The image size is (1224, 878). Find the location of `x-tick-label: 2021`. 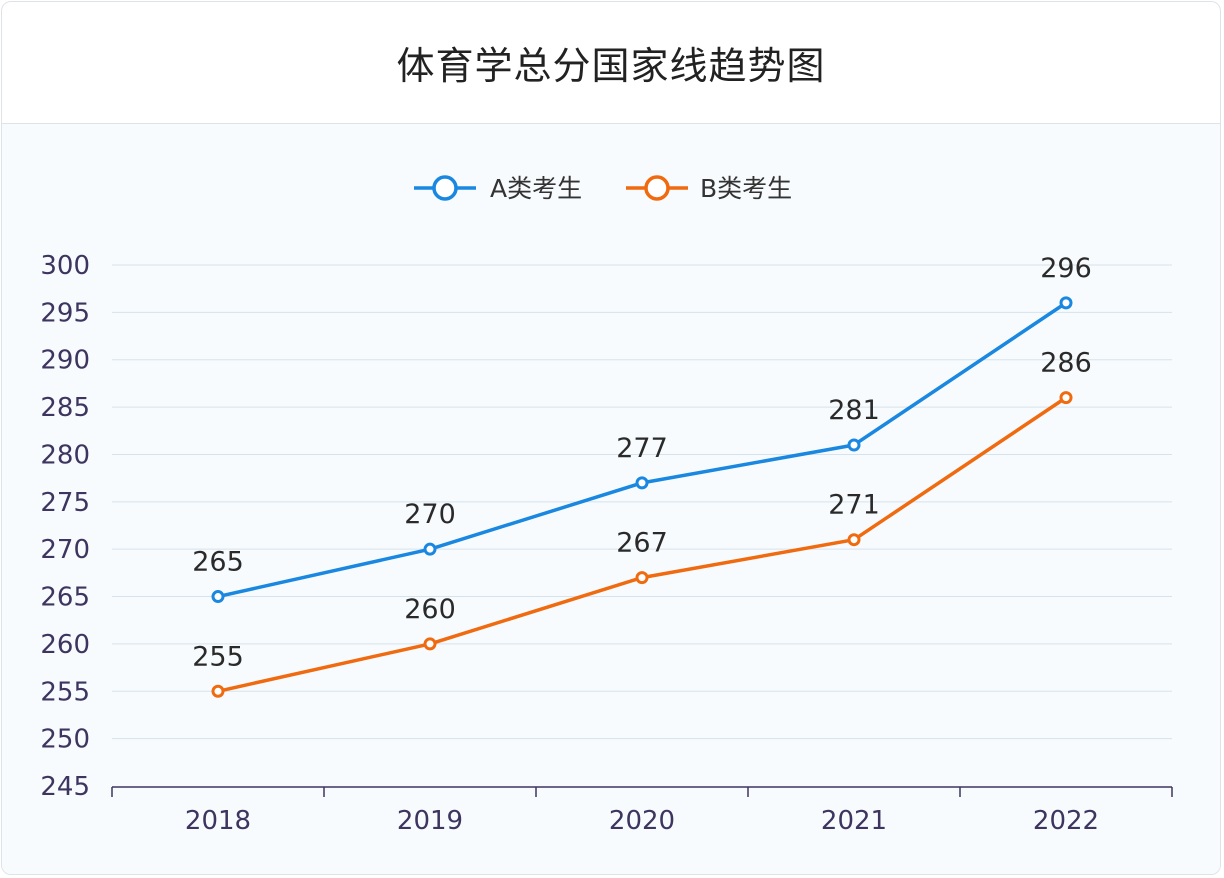

x-tick-label: 2021 is located at coordinates (854, 821).